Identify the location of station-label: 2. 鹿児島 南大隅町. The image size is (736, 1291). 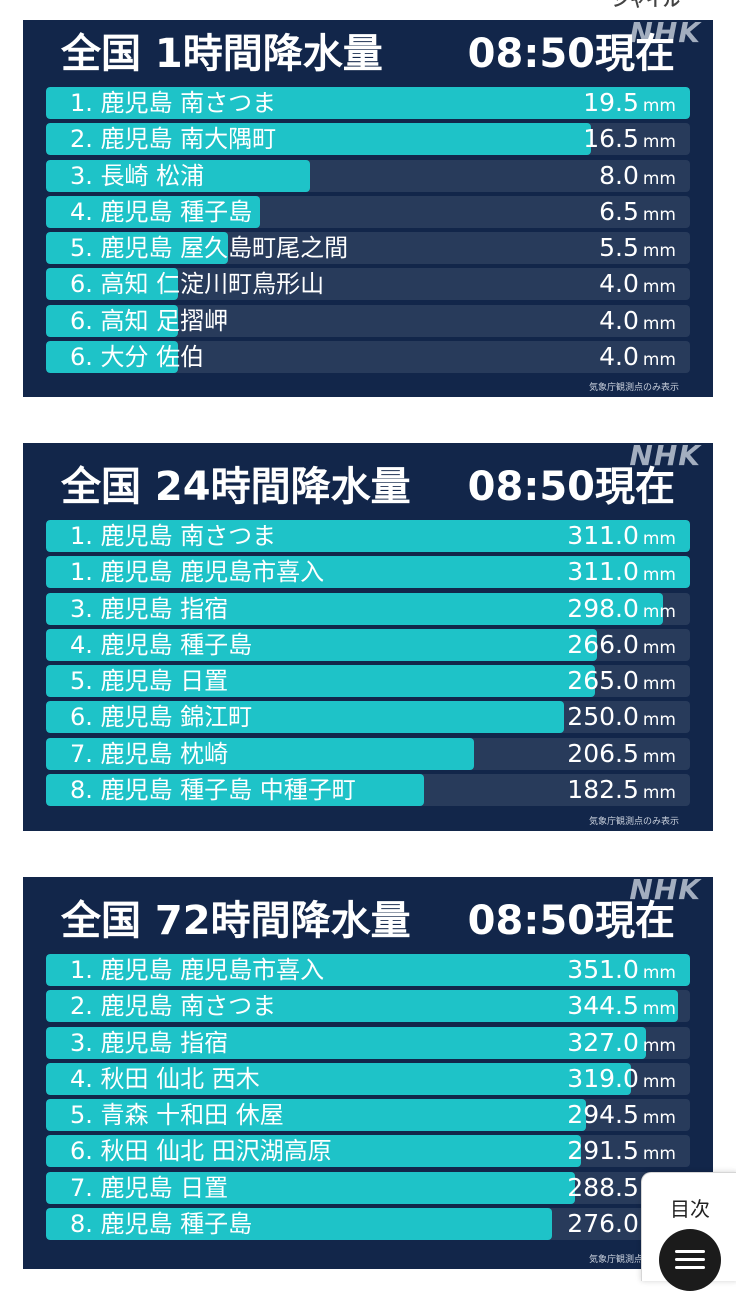
(173, 139).